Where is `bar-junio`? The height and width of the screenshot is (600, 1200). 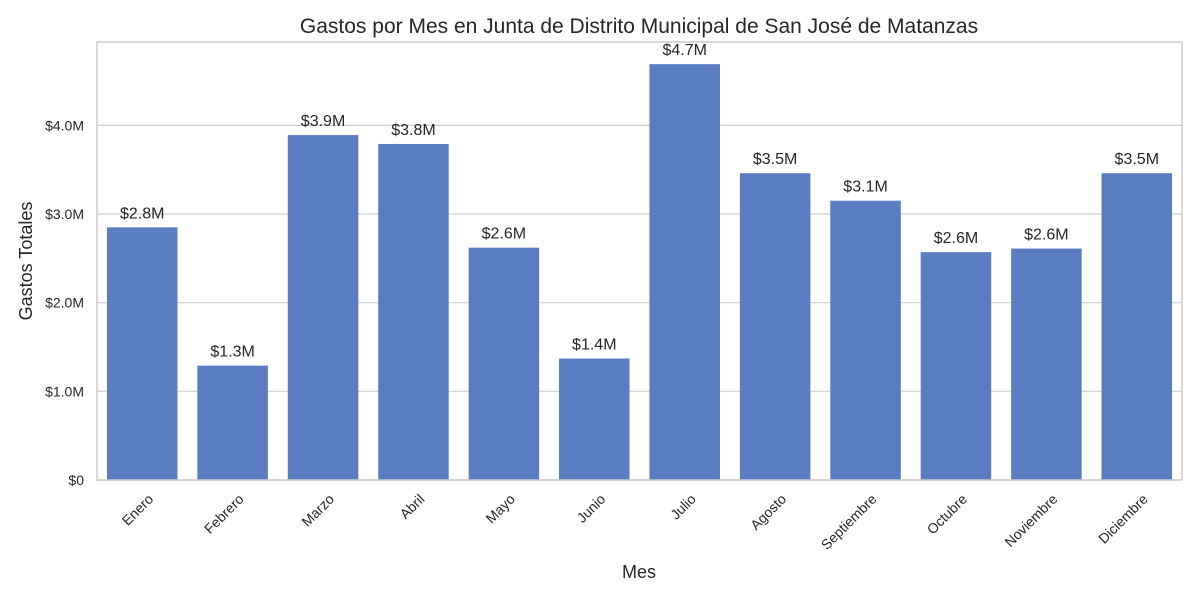 bar-junio is located at coordinates (594, 419).